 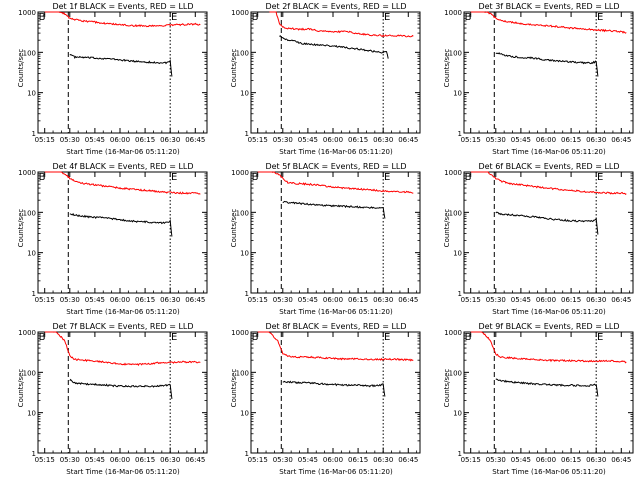 What do you see at coordinates (123, 6) in the screenshot?
I see `chart-title: Det 1f BLACK = Events, RED = LLD` at bounding box center [123, 6].